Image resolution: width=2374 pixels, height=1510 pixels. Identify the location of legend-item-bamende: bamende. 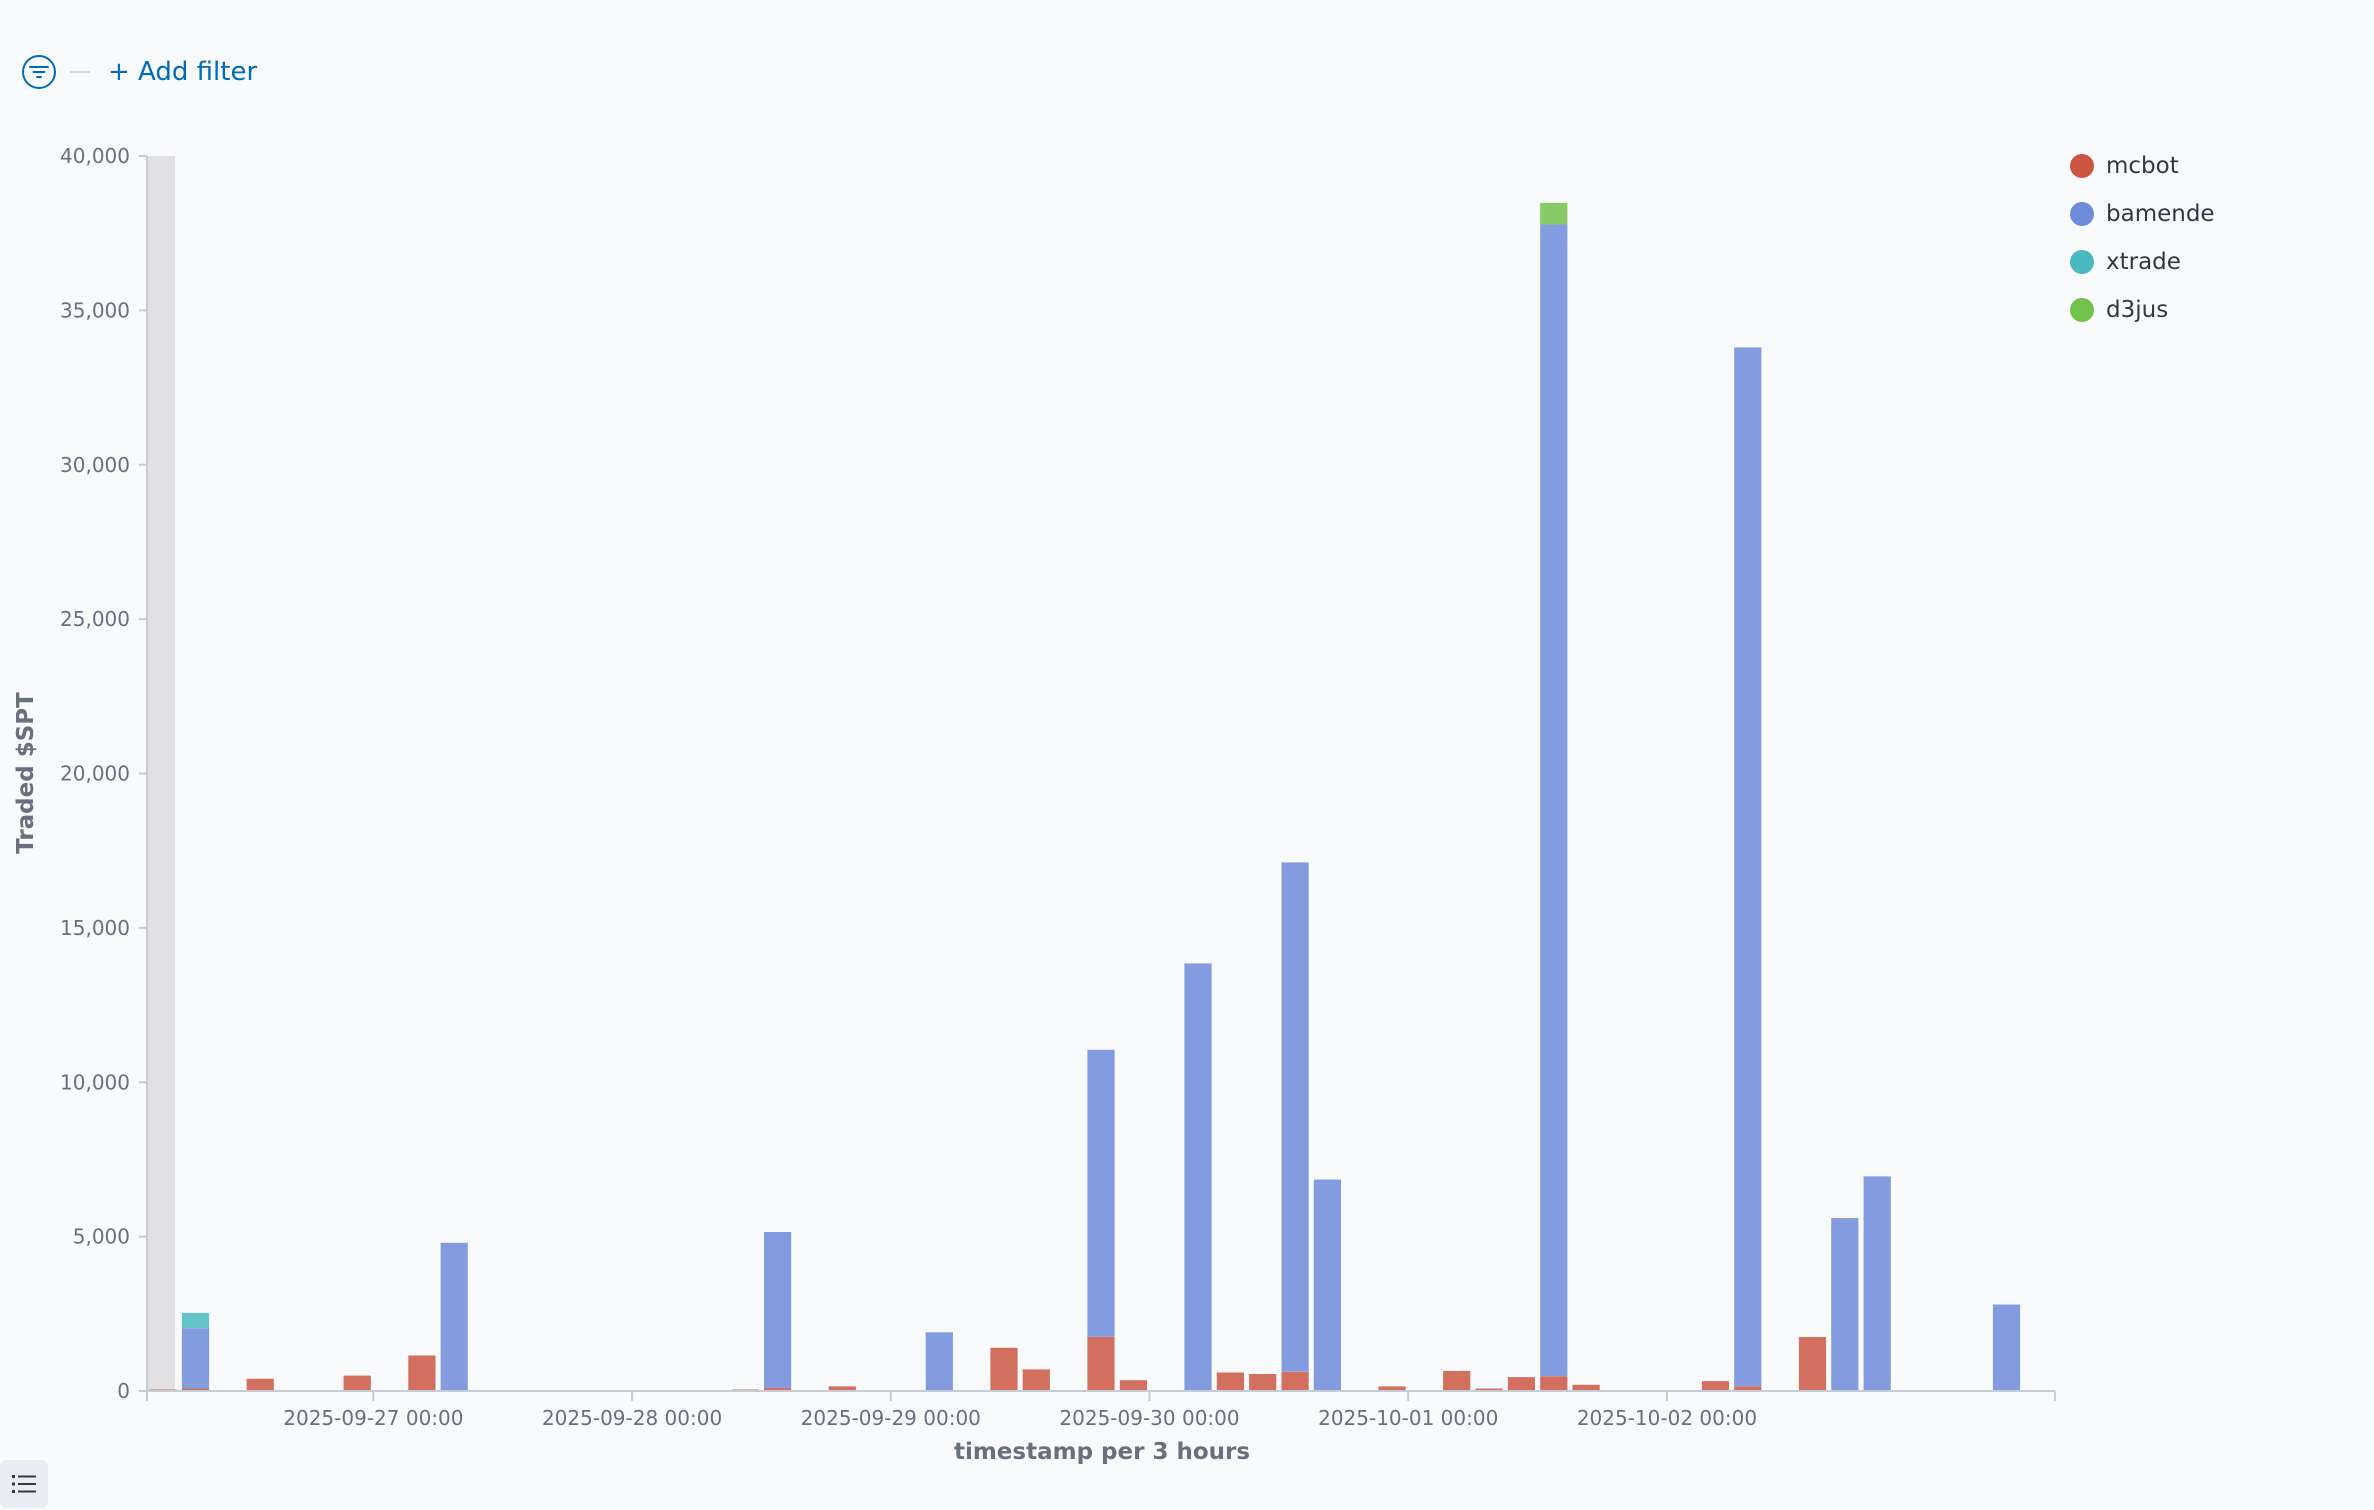
(2142, 214).